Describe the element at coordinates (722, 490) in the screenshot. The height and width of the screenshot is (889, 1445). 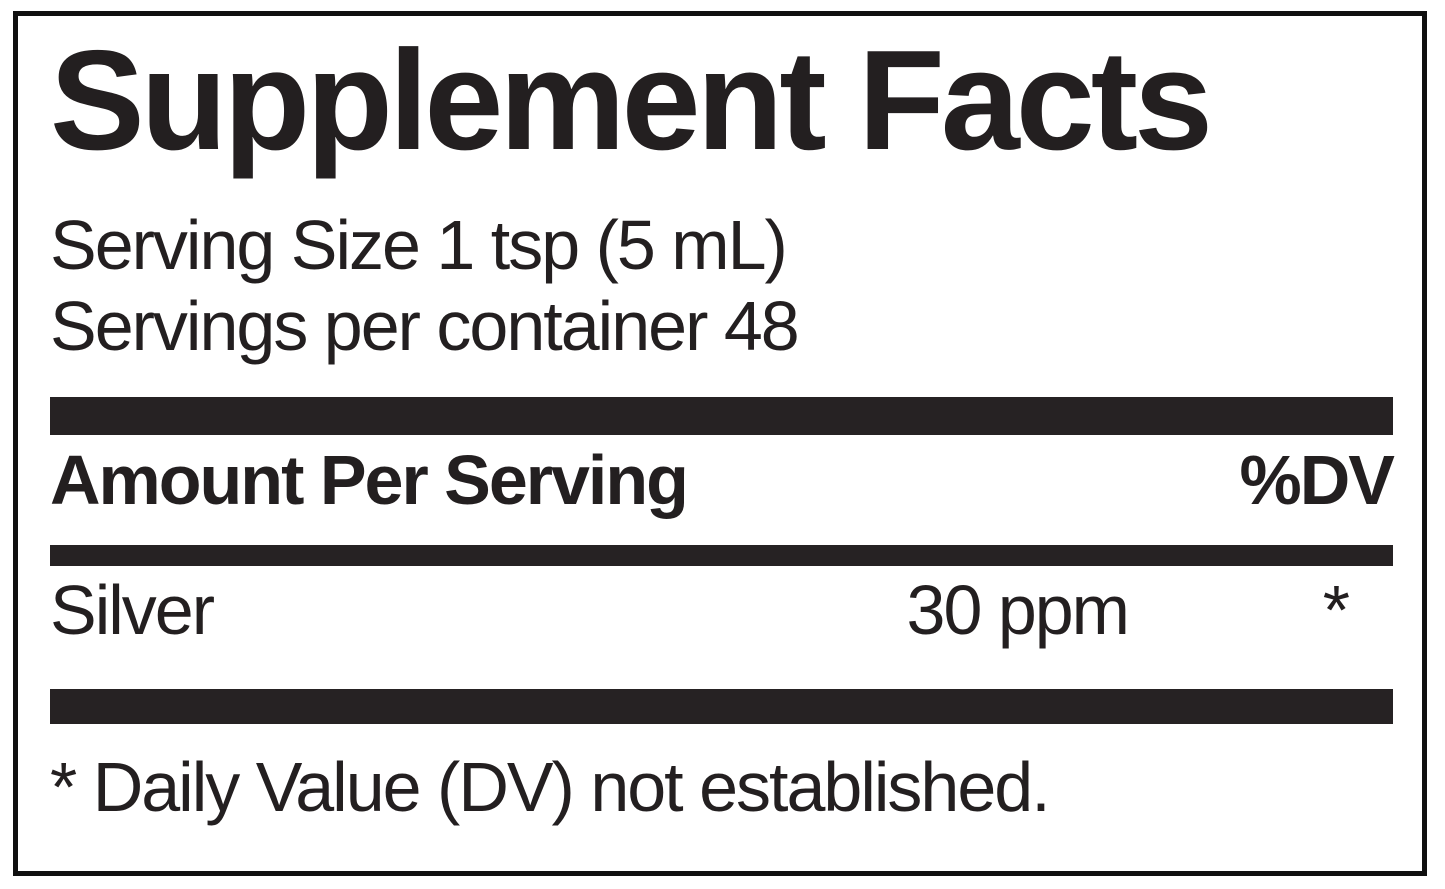
I see `column-header-row: Amount Per Serving %DV` at that location.